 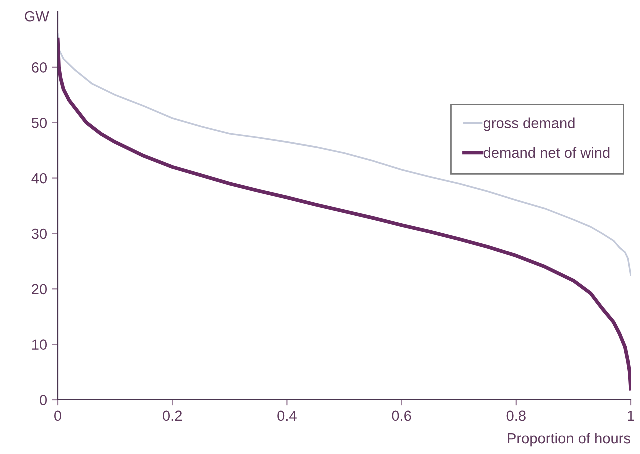 I want to click on x-tick-label: 0.4, so click(x=287, y=416).